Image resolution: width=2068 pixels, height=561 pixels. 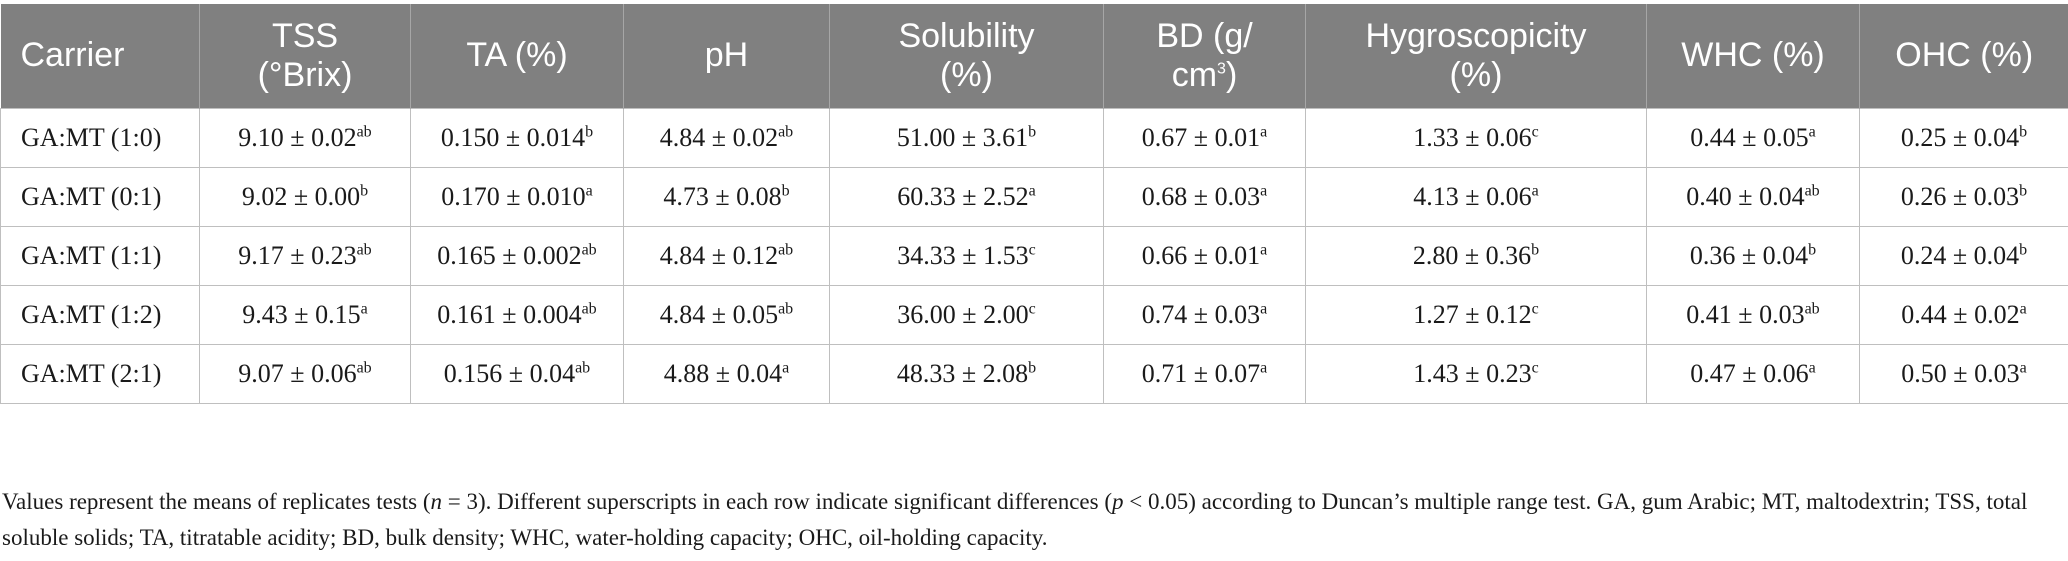 What do you see at coordinates (513, 137) in the screenshot?
I see `cell-value: 0.150 ± 0.014` at bounding box center [513, 137].